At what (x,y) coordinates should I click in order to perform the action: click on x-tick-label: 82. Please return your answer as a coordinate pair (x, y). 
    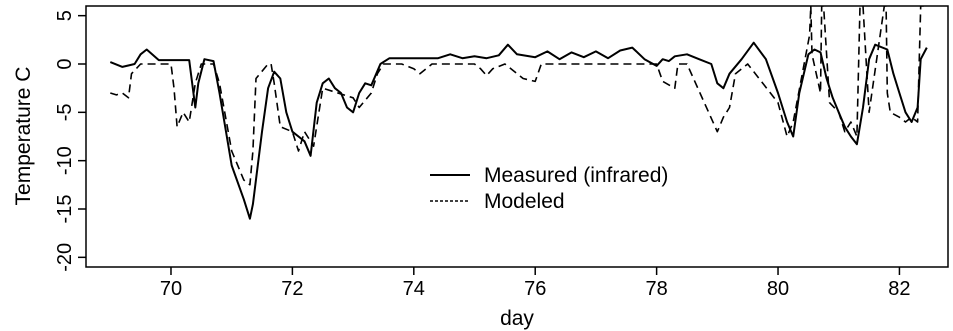
    Looking at the image, I should click on (899, 289).